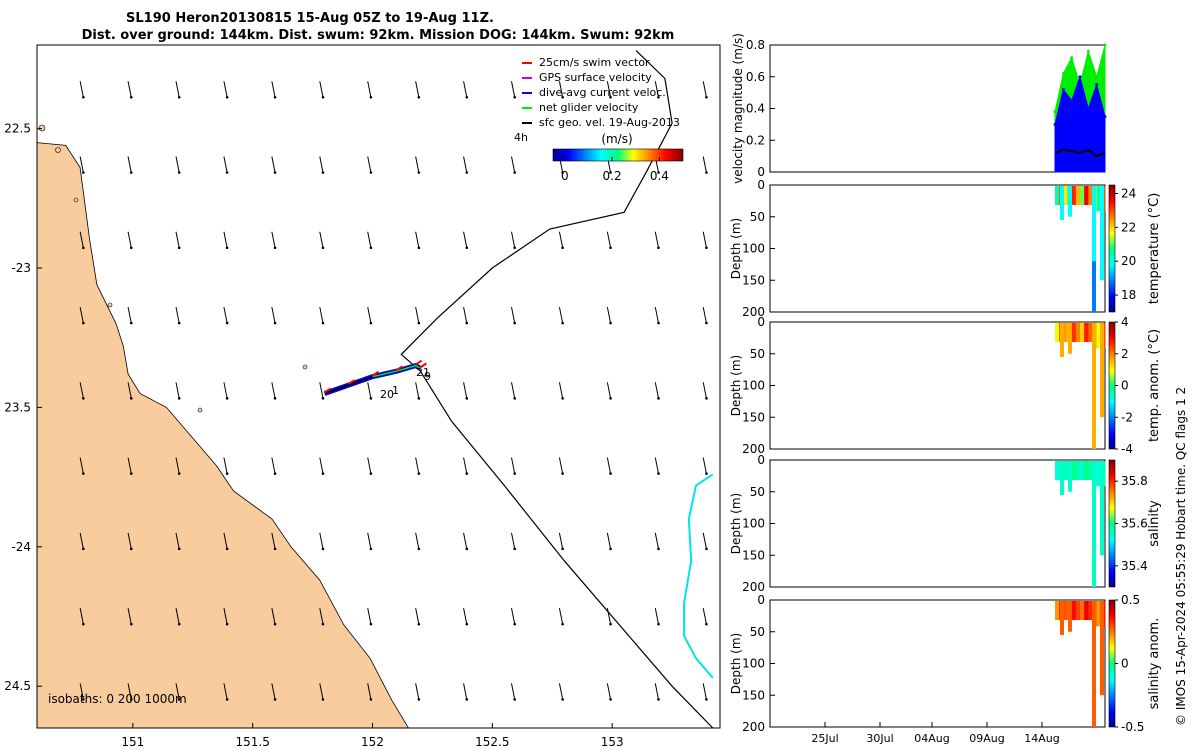 The height and width of the screenshot is (750, 1200). I want to click on section-ylabel: Depth (m), so click(736, 663).